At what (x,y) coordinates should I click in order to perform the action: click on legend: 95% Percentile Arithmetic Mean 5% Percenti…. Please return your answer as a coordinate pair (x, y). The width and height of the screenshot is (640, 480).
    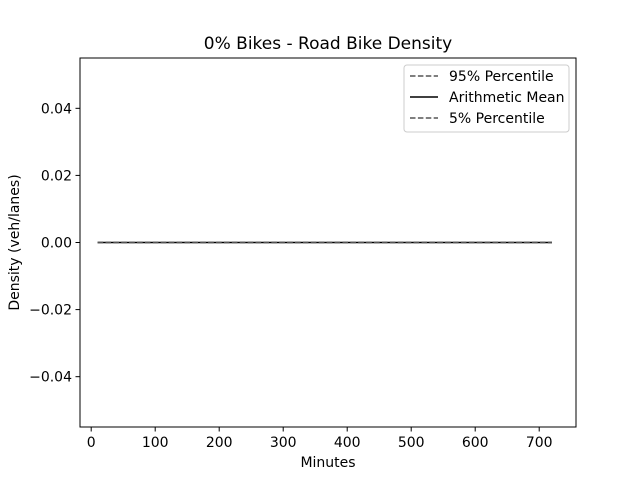
    Looking at the image, I should click on (486, 98).